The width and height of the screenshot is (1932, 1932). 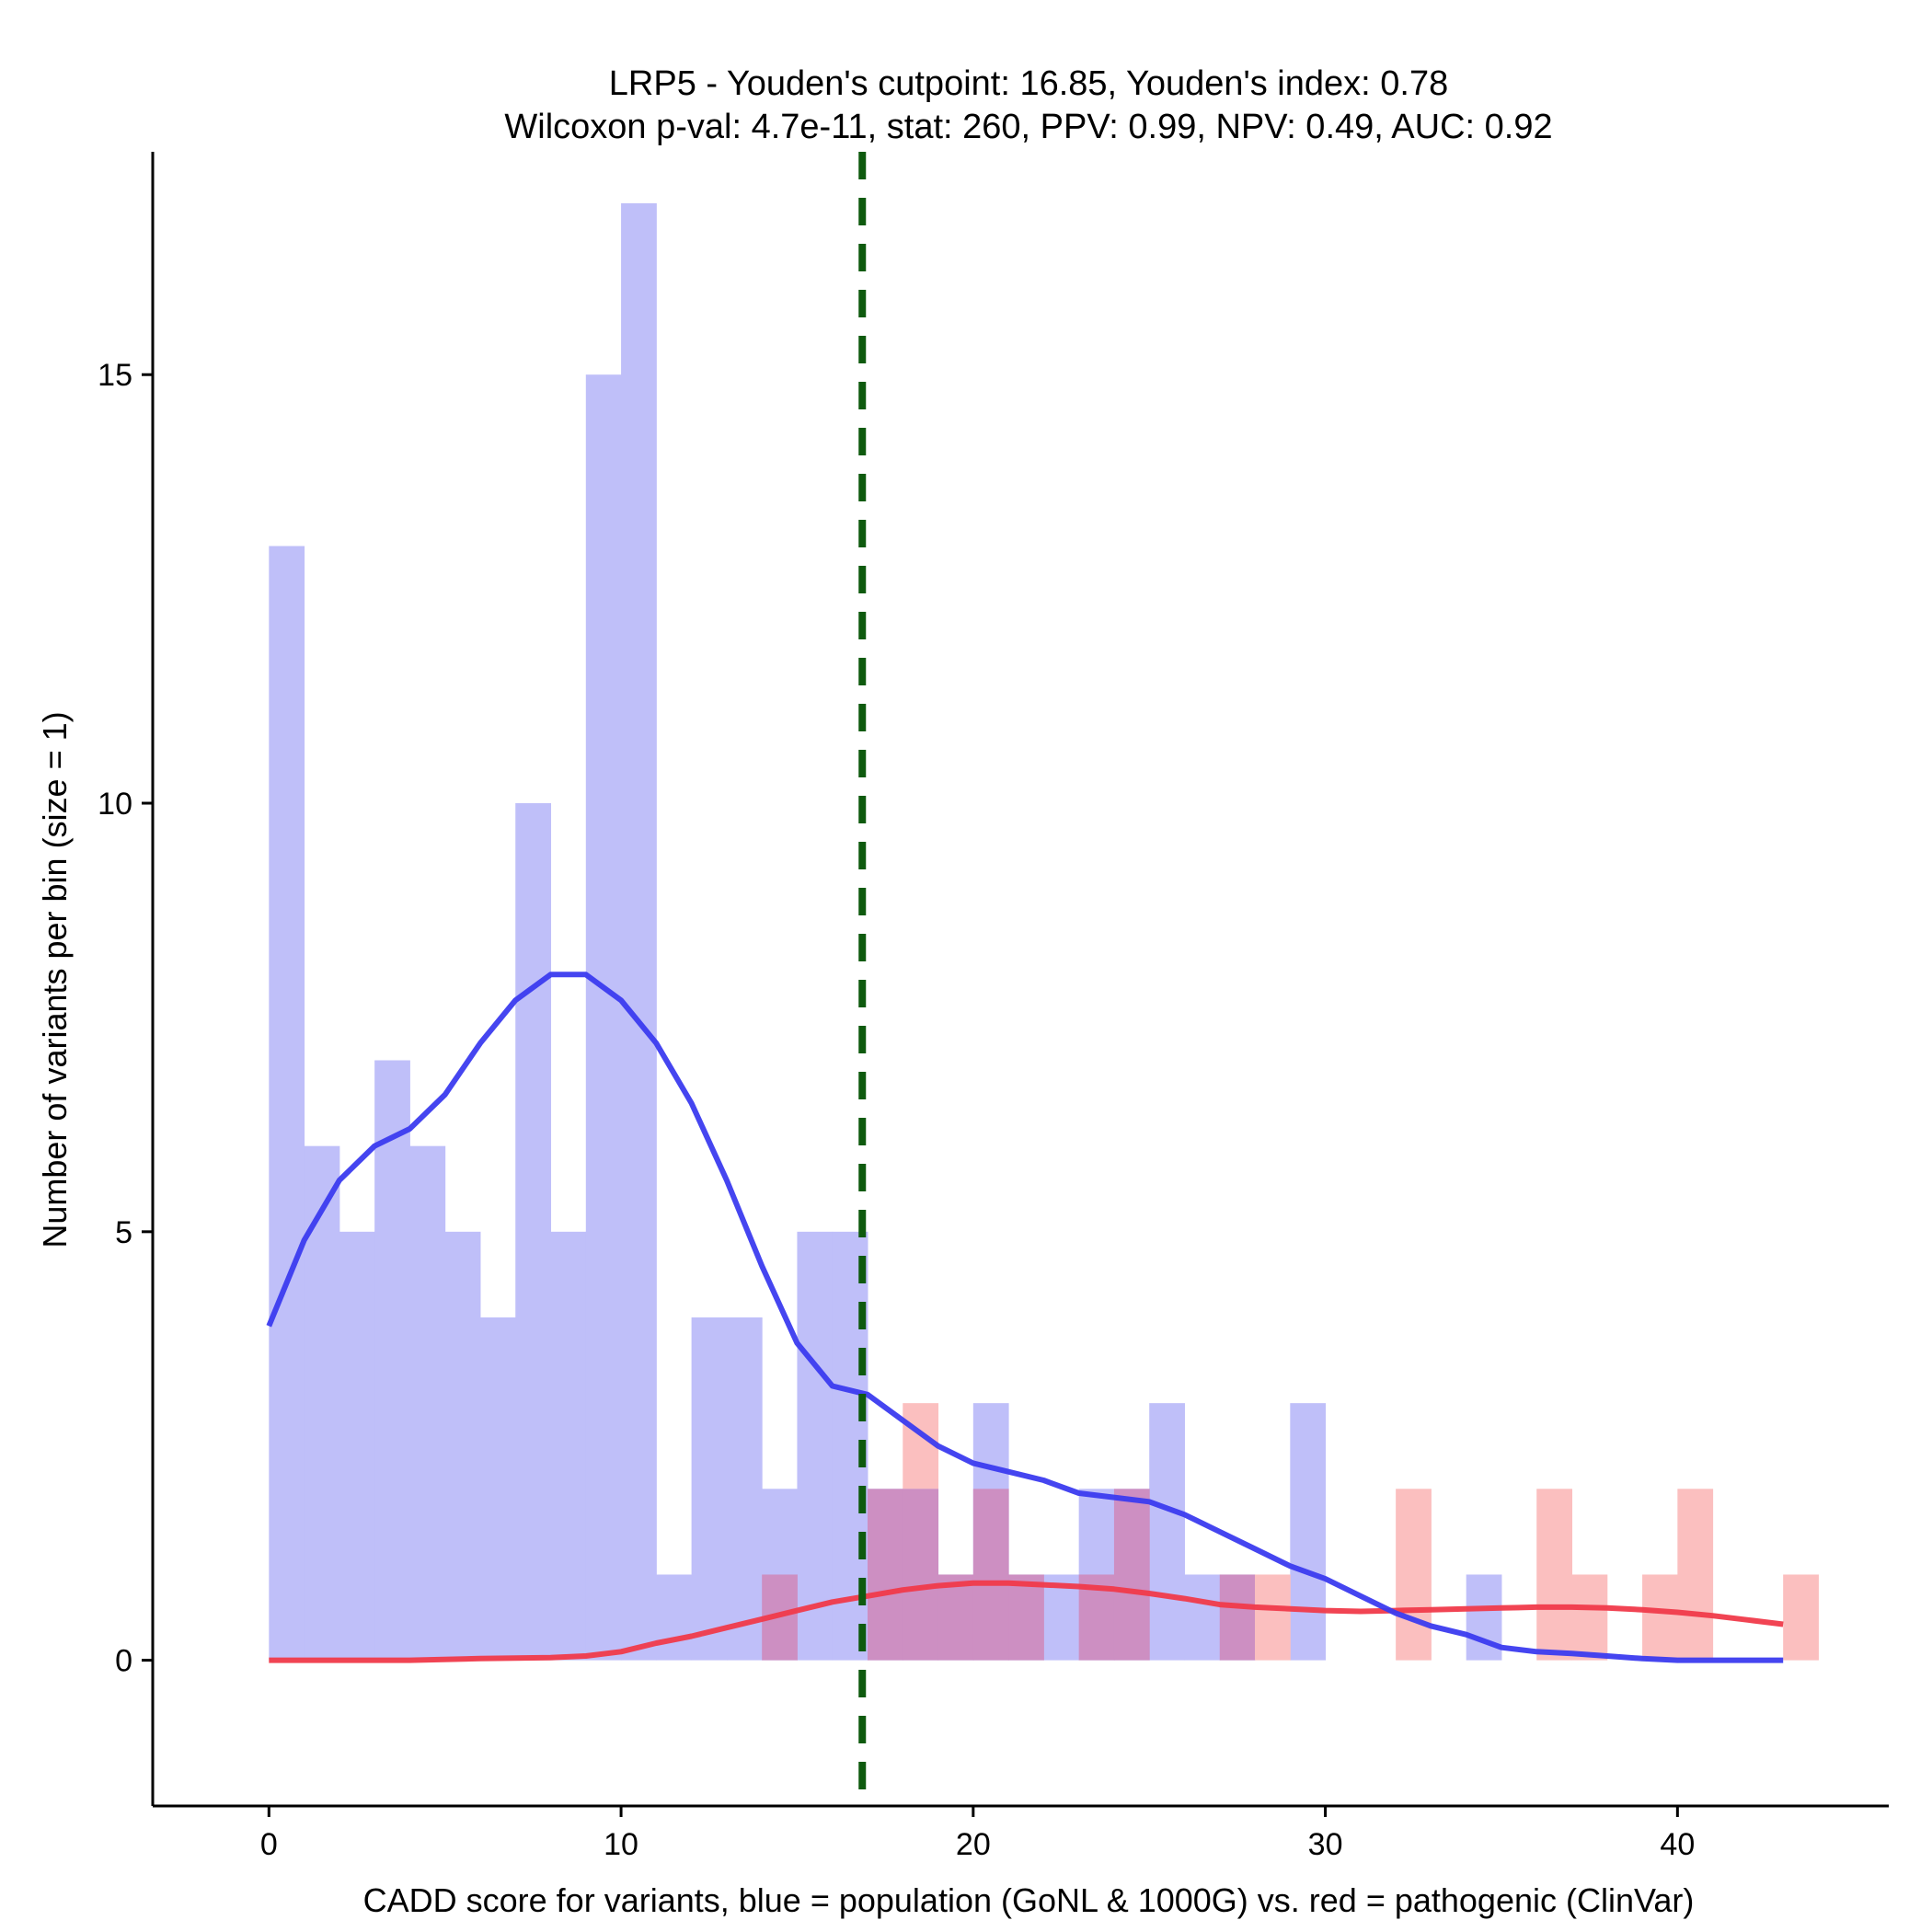 What do you see at coordinates (55, 979) in the screenshot?
I see `y-axis-label: Number of variants per bin (size = 1)` at bounding box center [55, 979].